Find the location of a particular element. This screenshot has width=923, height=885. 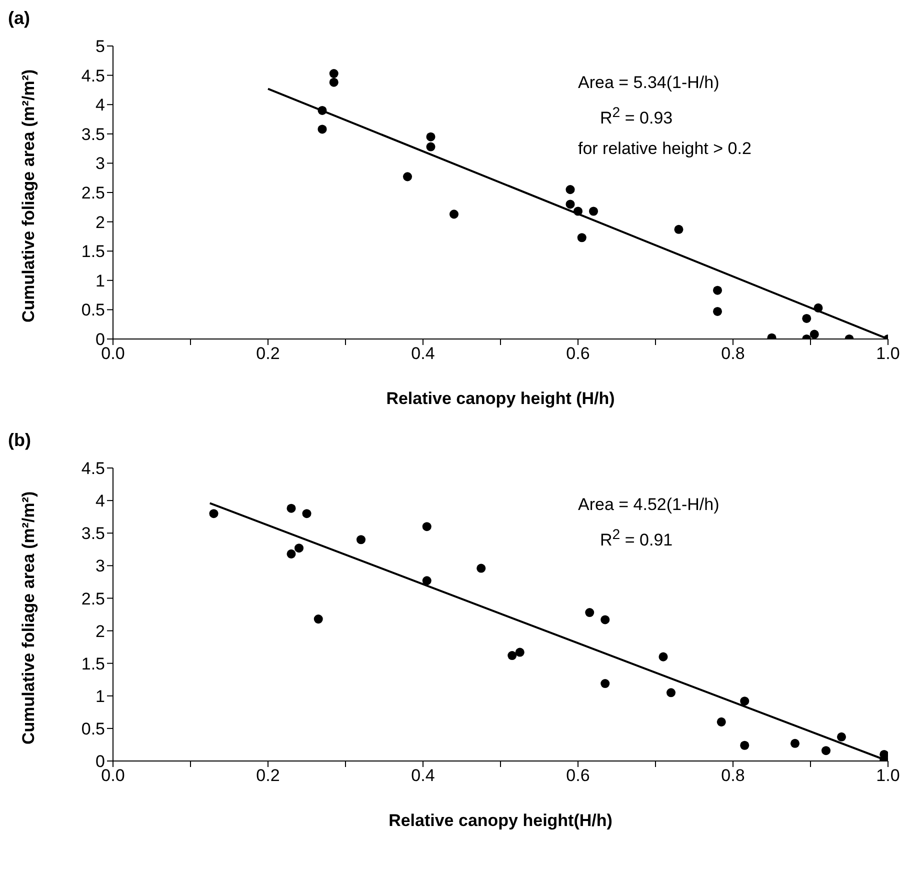

x-axis-title: Relative canopy height (H/h) is located at coordinates (500, 398).